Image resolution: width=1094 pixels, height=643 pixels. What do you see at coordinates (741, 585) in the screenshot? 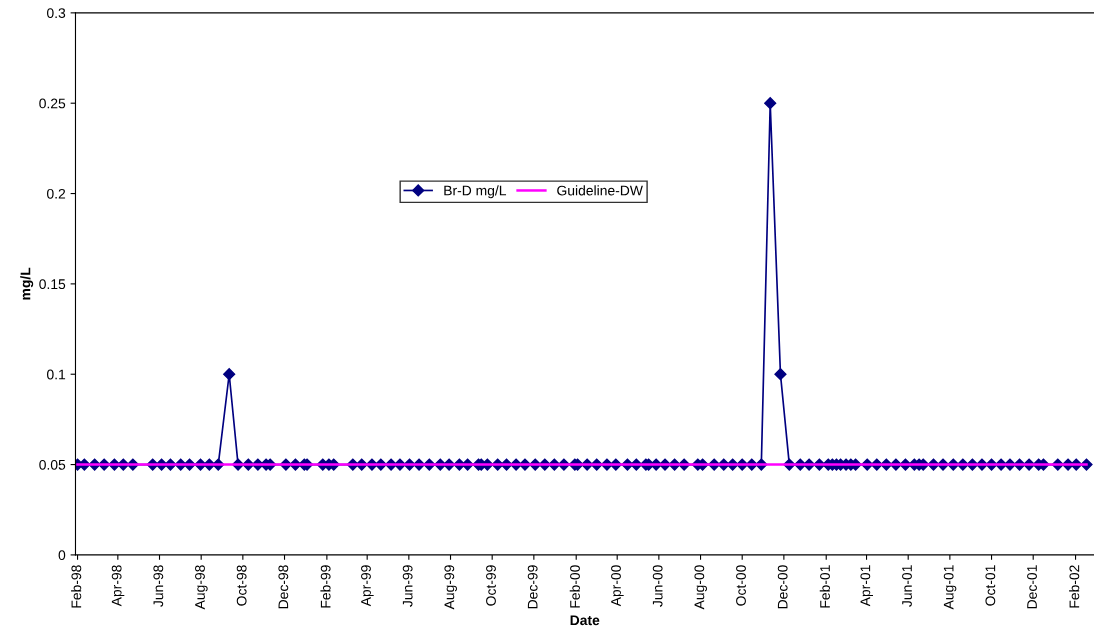
I see `x-tick-label: Oct-00` at bounding box center [741, 585].